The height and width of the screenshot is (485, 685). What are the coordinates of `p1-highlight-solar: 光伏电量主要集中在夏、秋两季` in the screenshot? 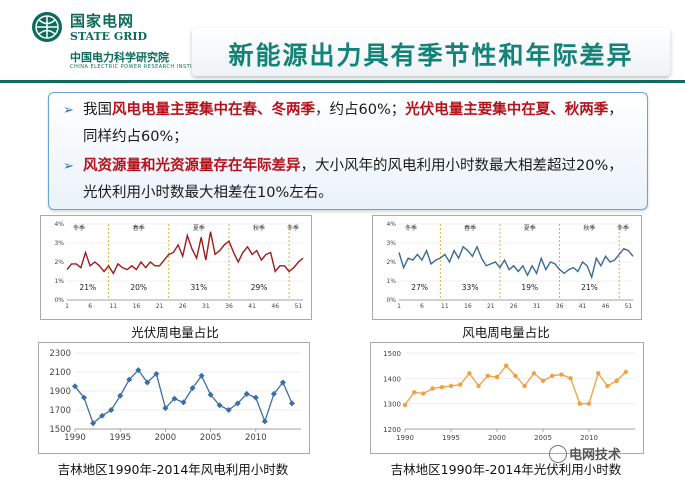 It's located at (507, 110).